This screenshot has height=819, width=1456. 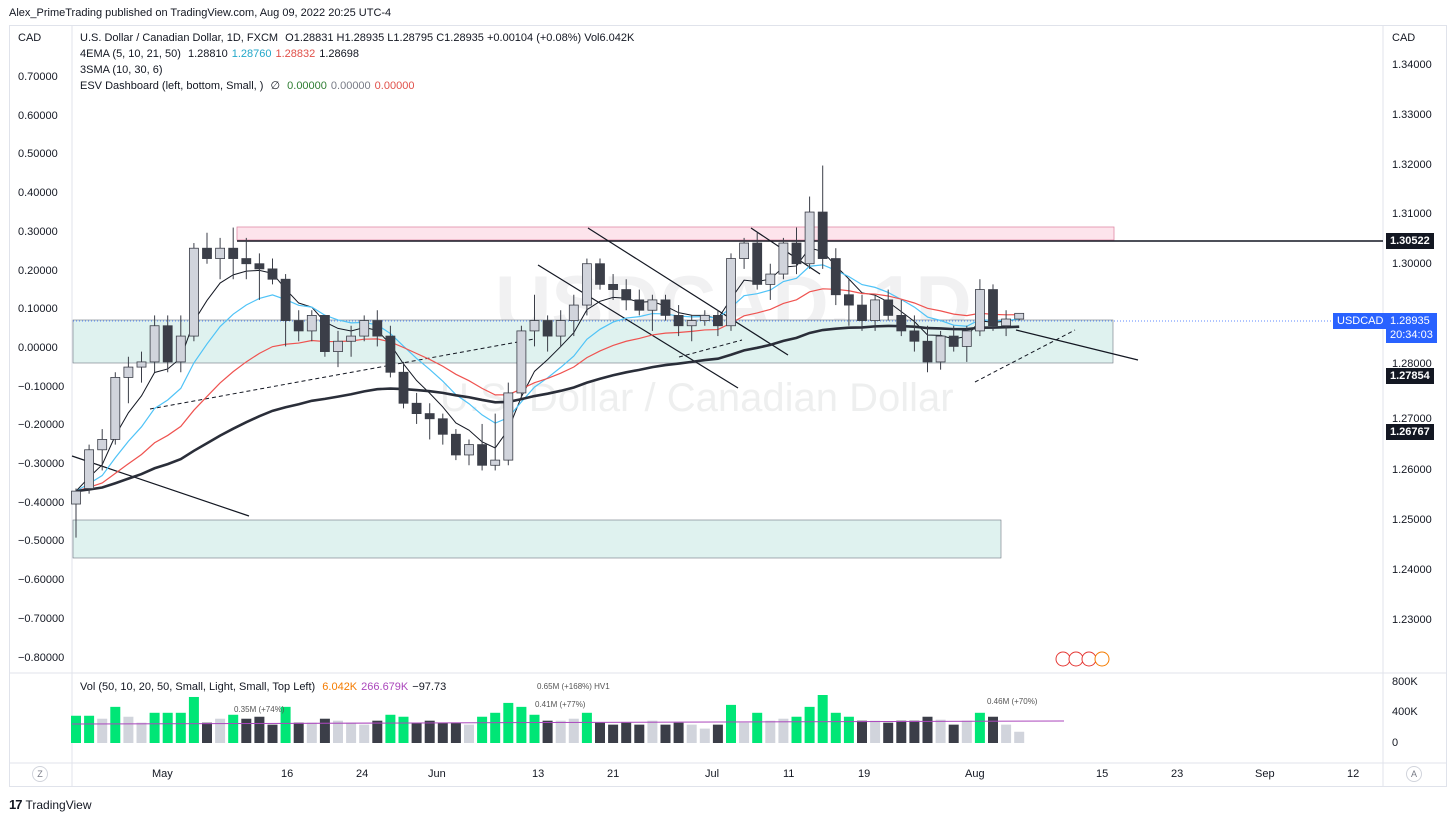 I want to click on auto-scale-button: A, so click(x=1414, y=774).